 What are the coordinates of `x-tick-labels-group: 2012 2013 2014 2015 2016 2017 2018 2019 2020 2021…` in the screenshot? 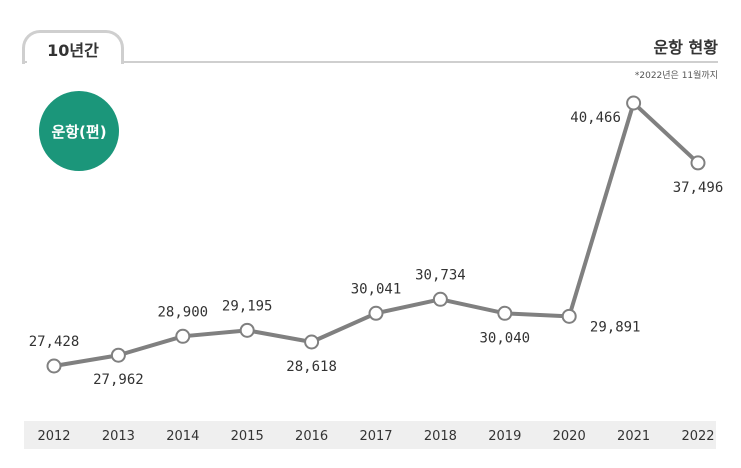 It's located at (375, 436).